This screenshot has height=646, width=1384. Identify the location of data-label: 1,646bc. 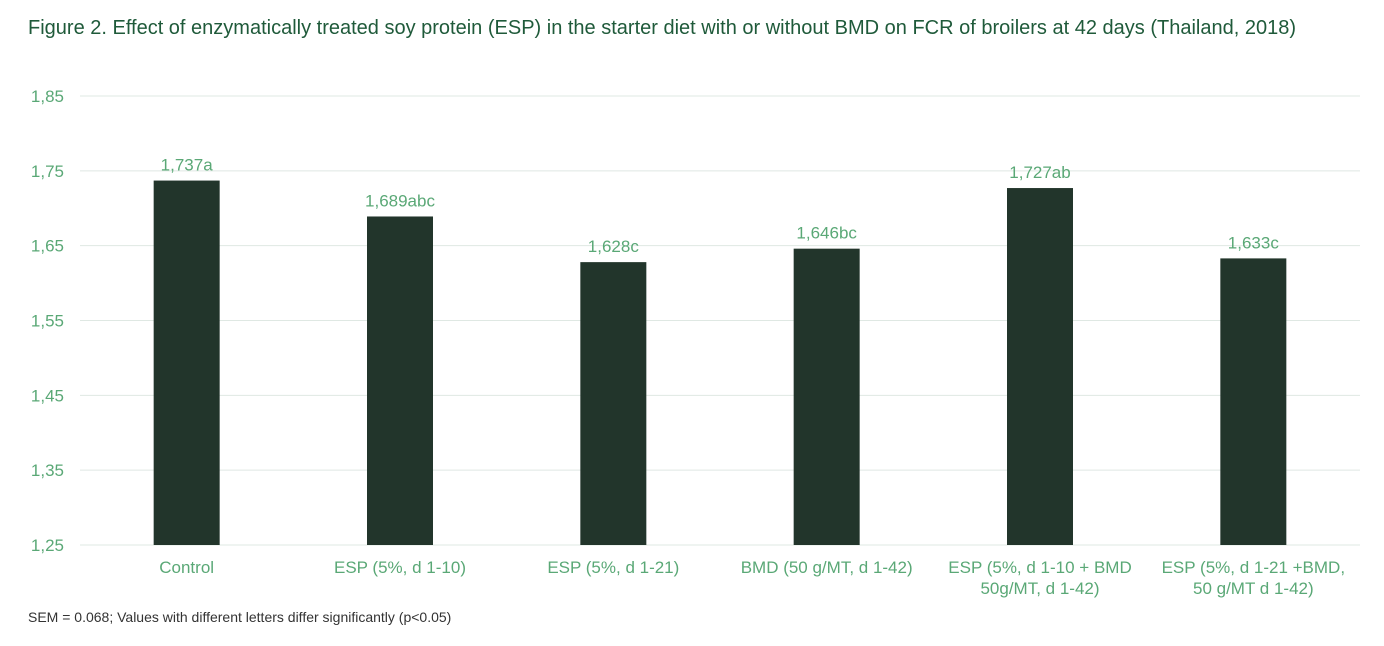
(826, 233).